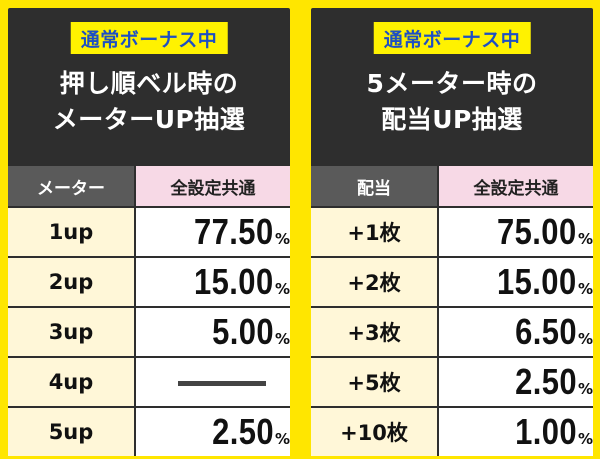 This screenshot has height=459, width=600. Describe the element at coordinates (149, 102) in the screenshot. I see `panel-heading: 押し順ベル時の メーターUP抽選` at that location.